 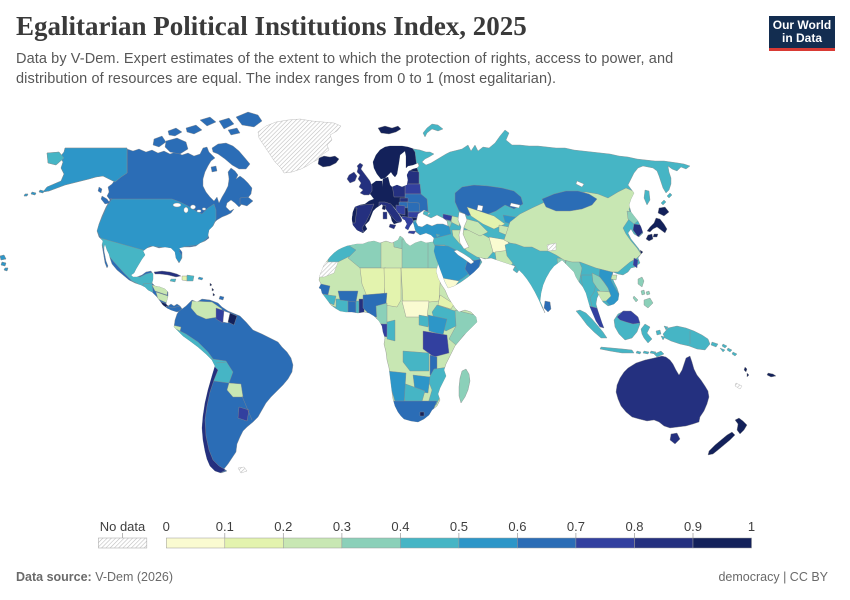 I want to click on svg-text: 0, so click(x=166, y=526).